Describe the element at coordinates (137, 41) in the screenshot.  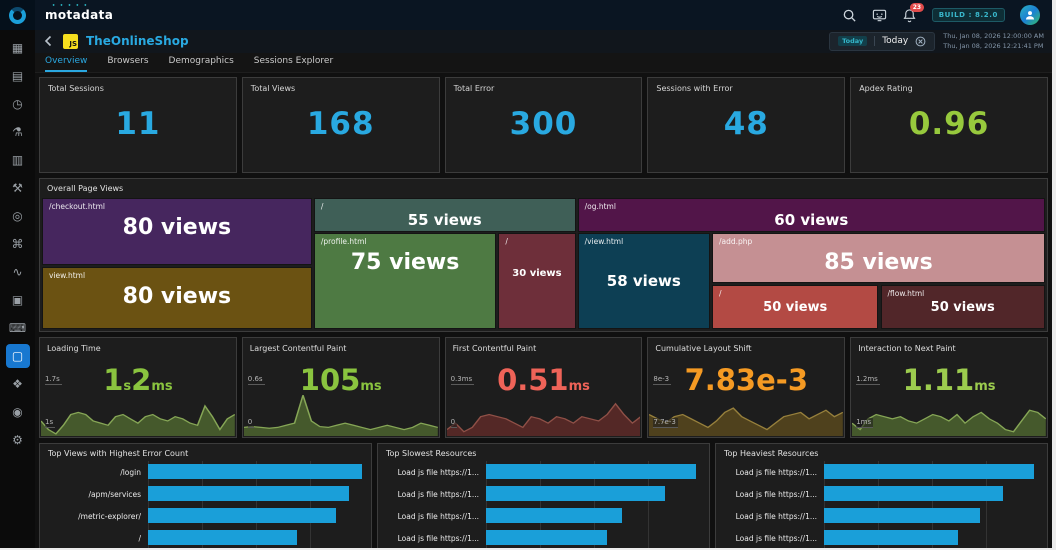
I see `page-title: TheOnlineShop` at that location.